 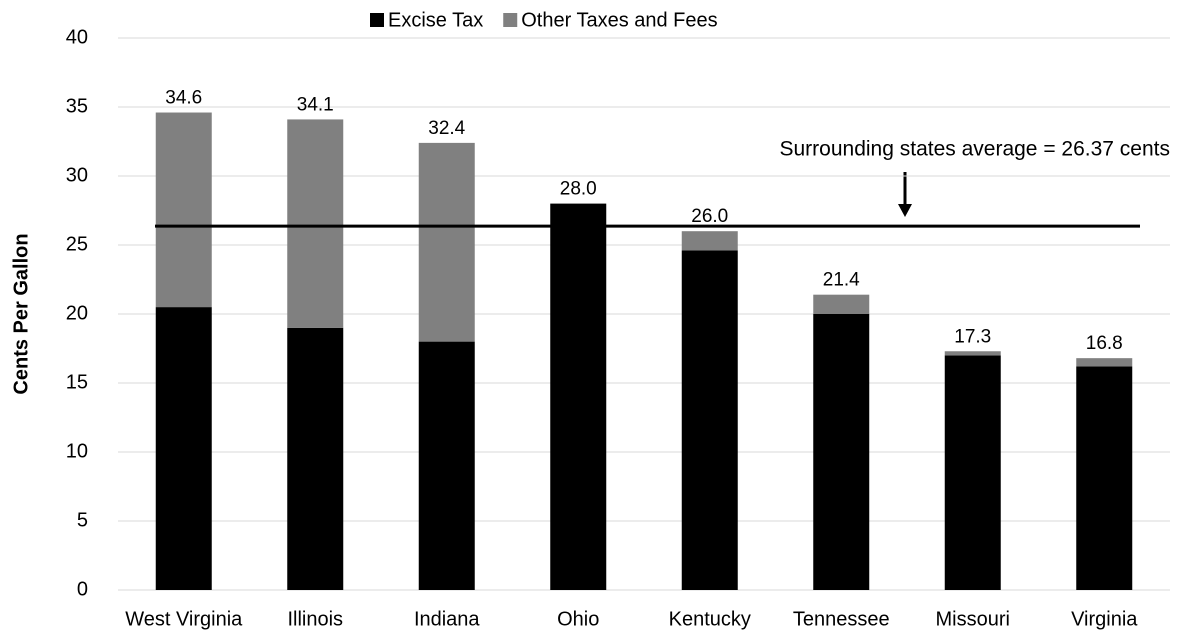 What do you see at coordinates (578, 189) in the screenshot?
I see `total-label: 28.0` at bounding box center [578, 189].